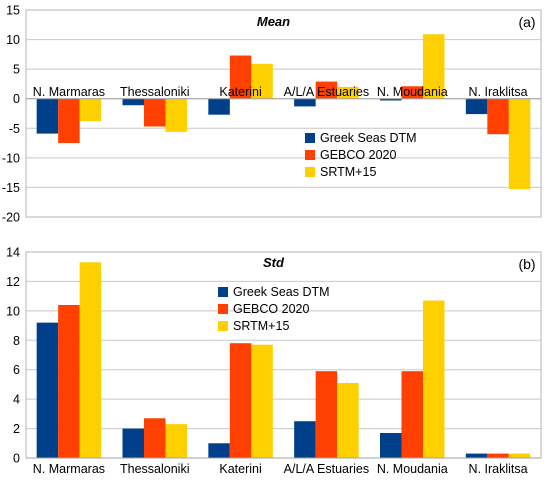 This screenshot has height=483, width=550. I want to click on y-tick-label: 4, so click(16, 400).